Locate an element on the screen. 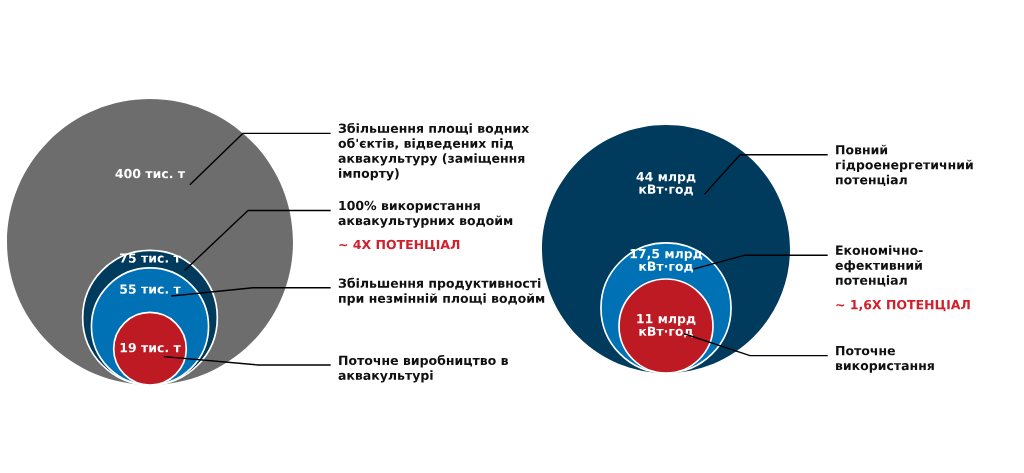 Image resolution: width=1024 pixels, height=473 pixels. data-label: 19 тис. т is located at coordinates (150, 347).